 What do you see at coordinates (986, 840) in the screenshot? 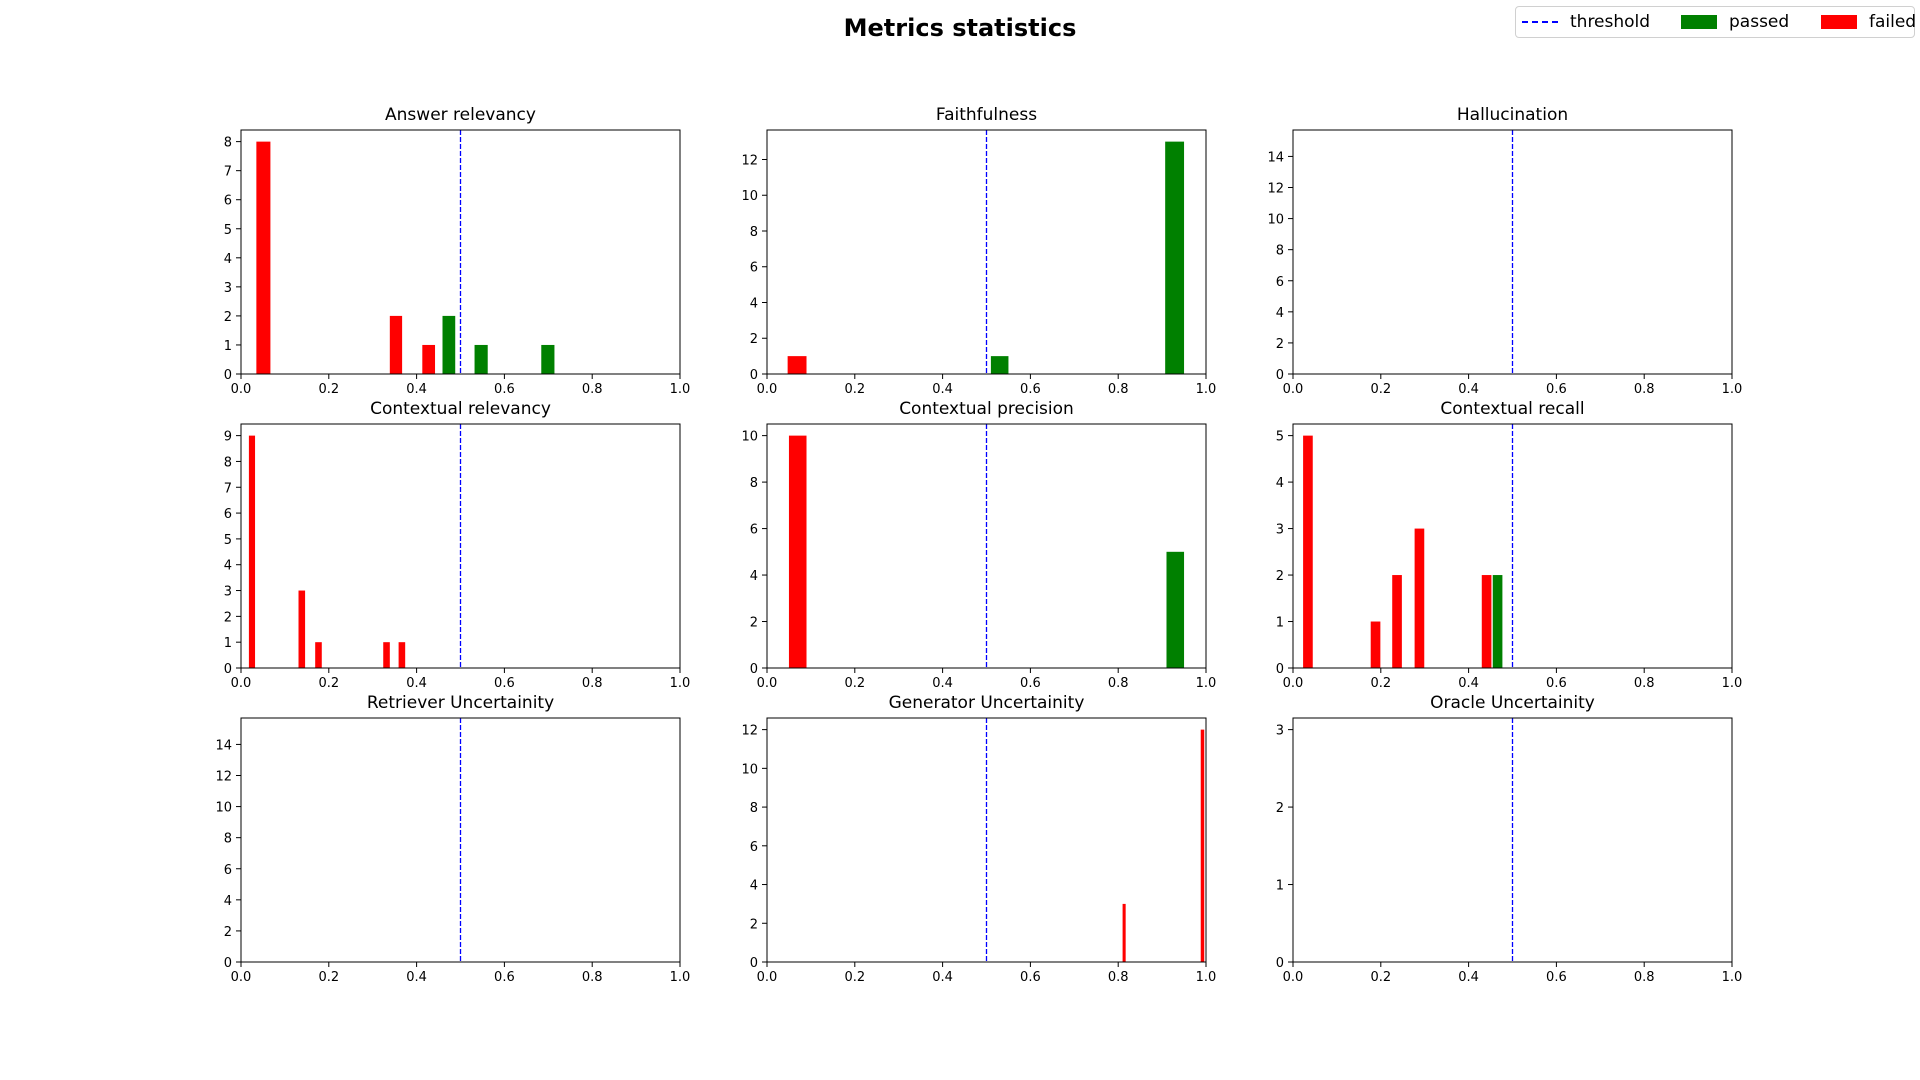
I see `generator-uncertainity-axes-frame` at bounding box center [986, 840].